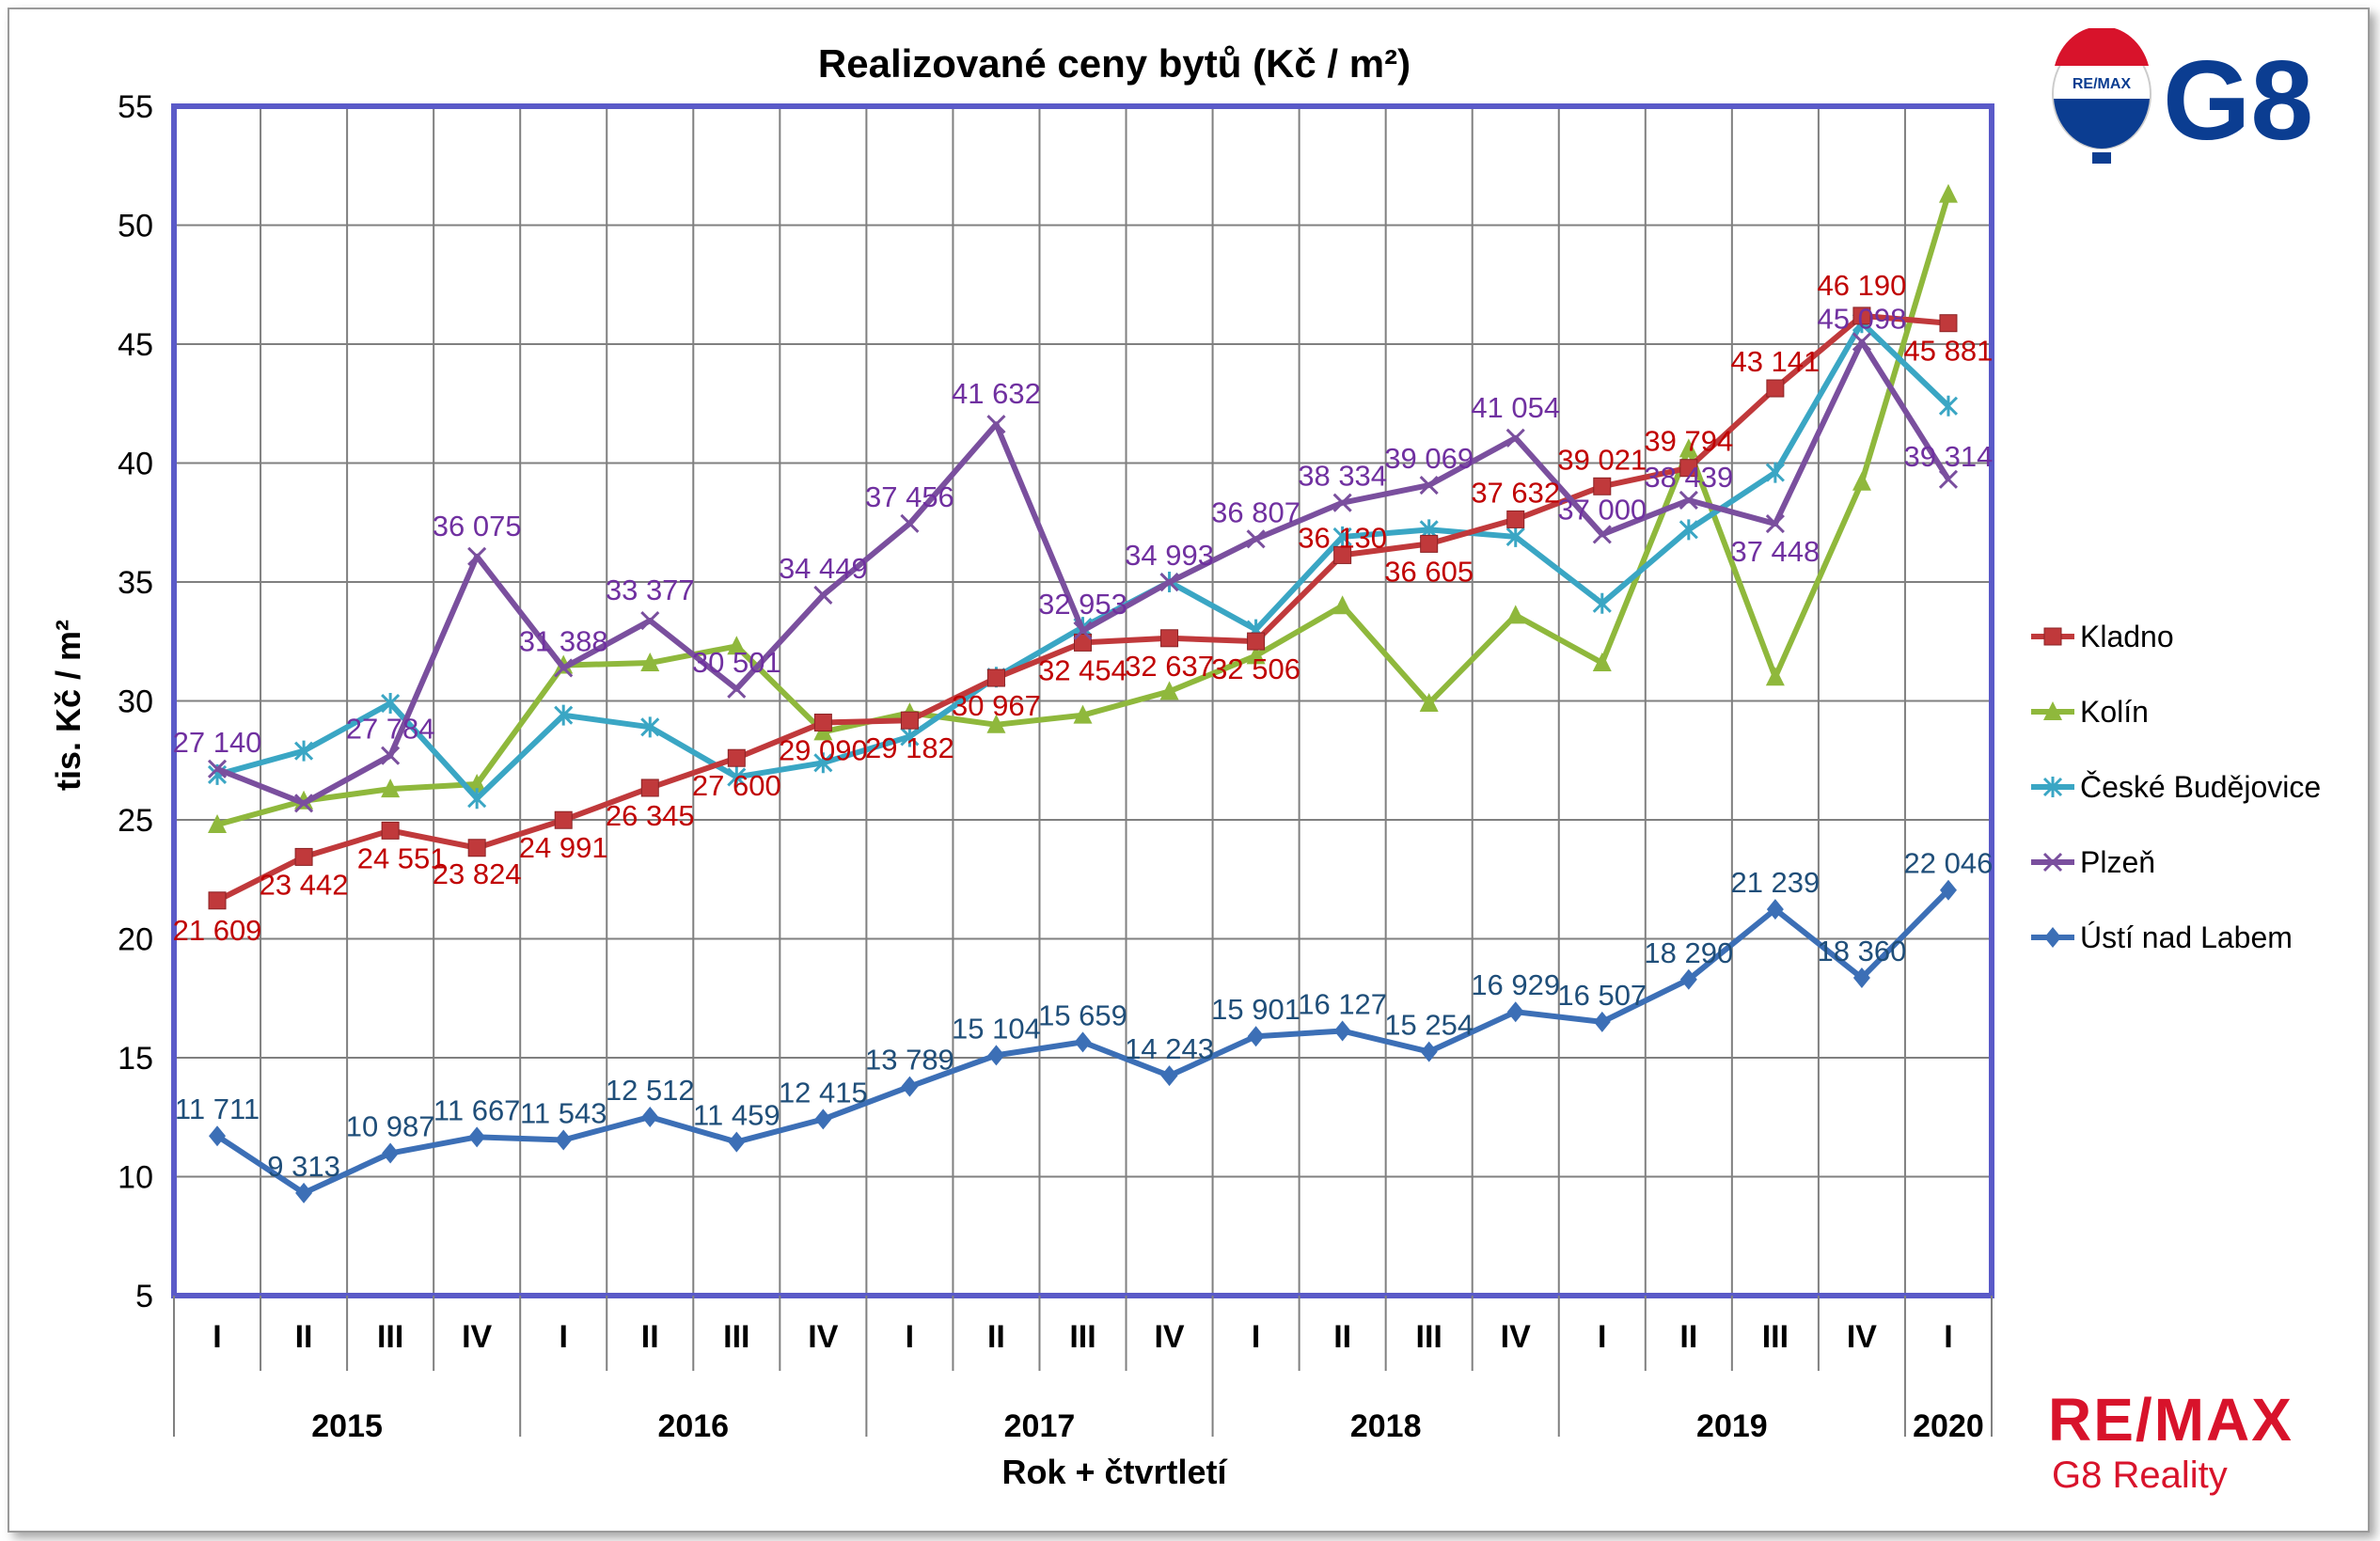  I want to click on data-label: 41 054, so click(1515, 407).